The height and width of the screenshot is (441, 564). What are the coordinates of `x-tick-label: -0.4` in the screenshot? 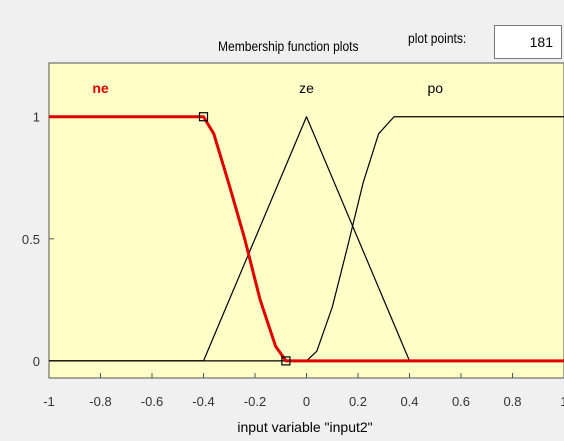 It's located at (203, 401).